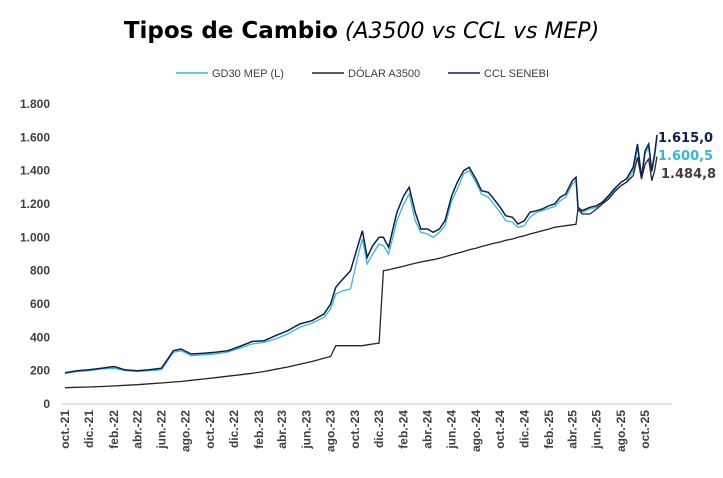  Describe the element at coordinates (524, 429) in the screenshot. I see `x-tick-label: dic.-24` at that location.